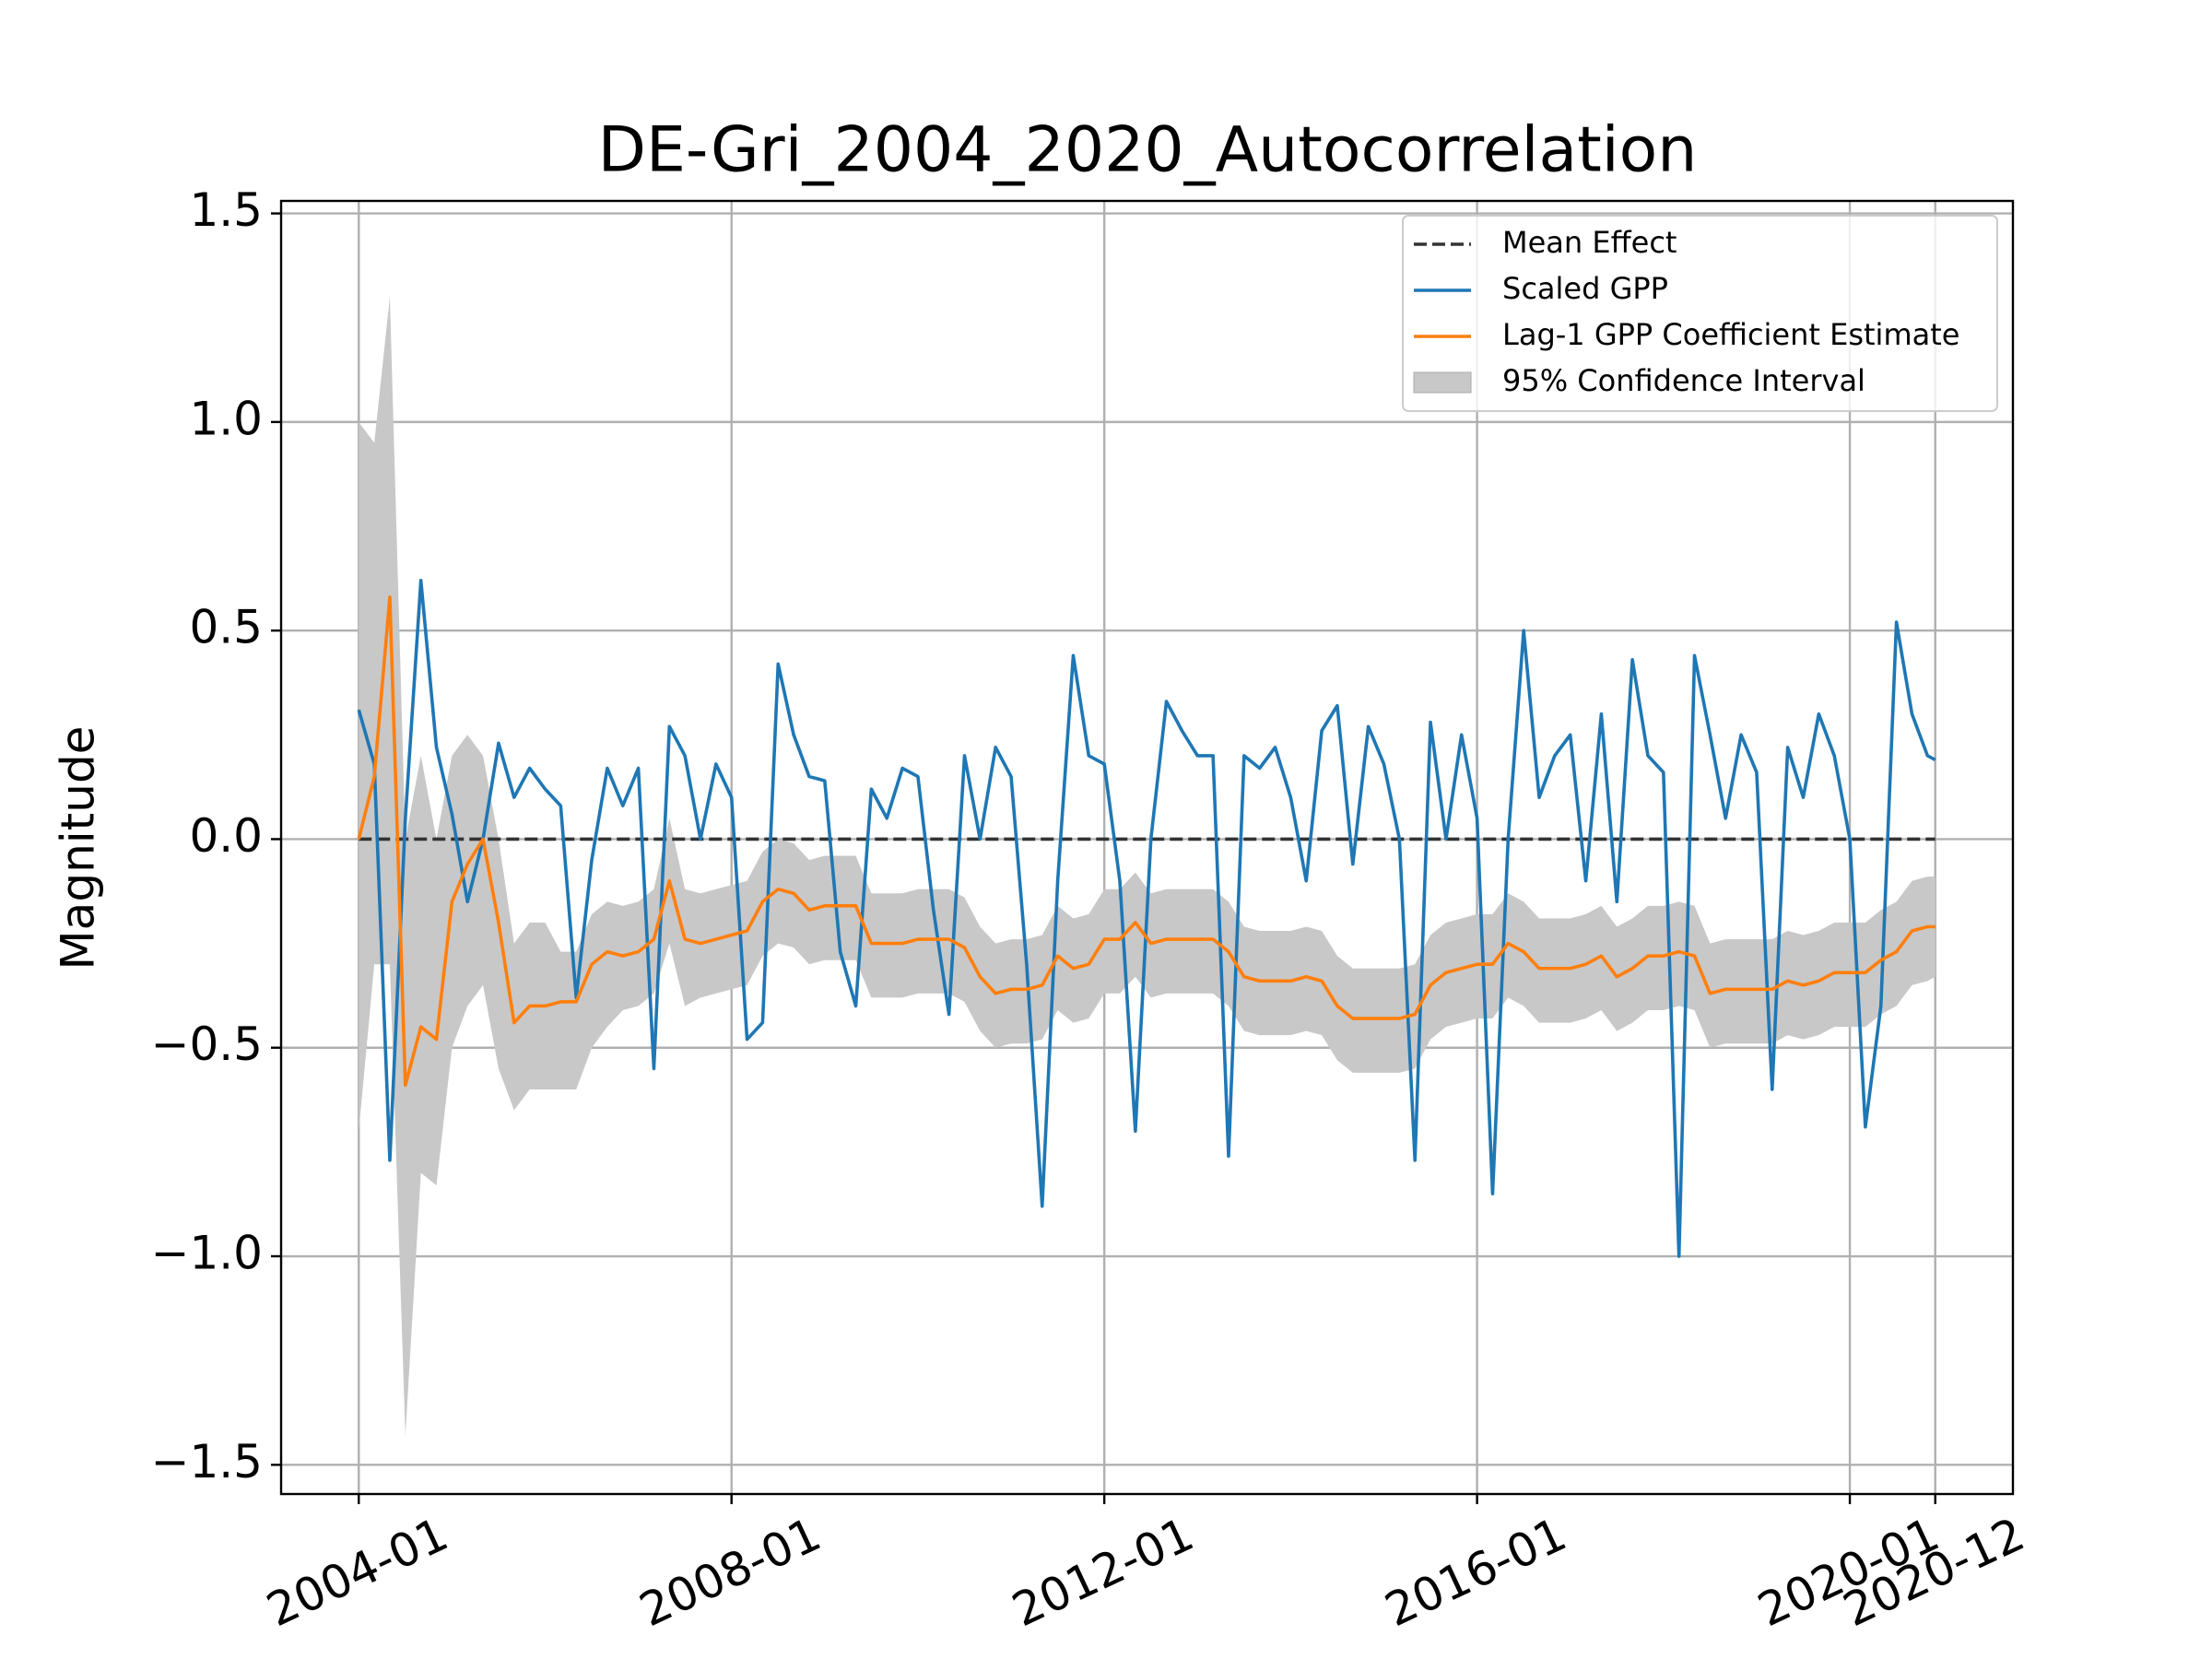 This screenshot has height=1659, width=2212. I want to click on chart-title: DE-Gri_2004_2020_Autocorrelation, so click(1148, 150).